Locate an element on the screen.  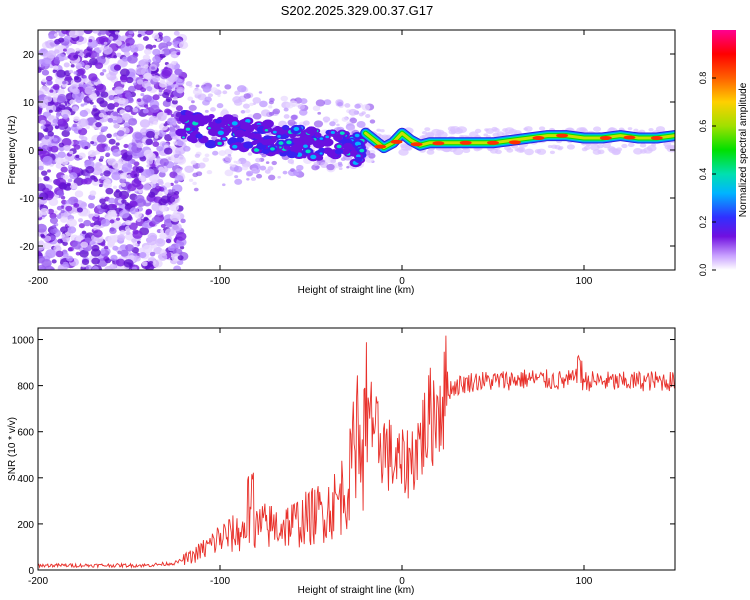
colorbar-tick-label: 0.0 is located at coordinates (703, 270).